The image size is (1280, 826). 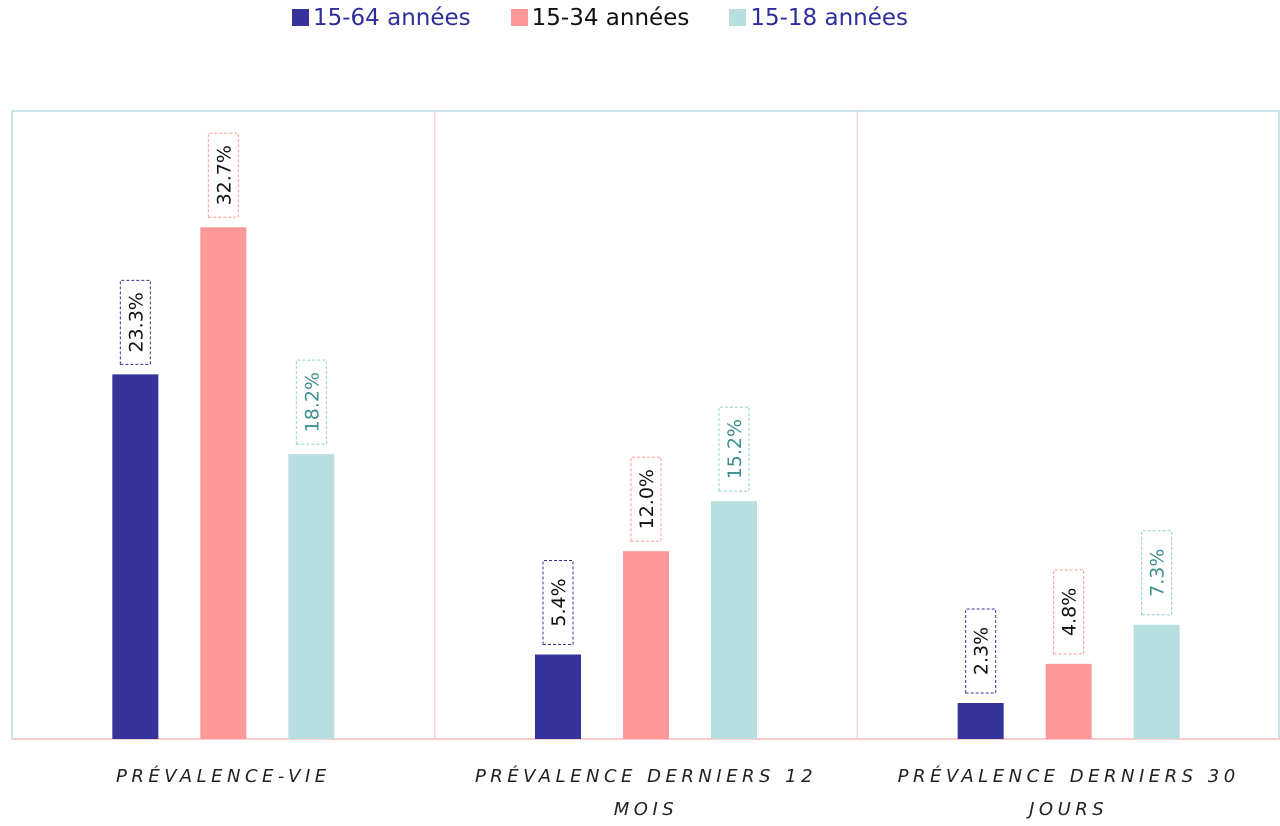 What do you see at coordinates (646, 793) in the screenshot?
I see `x-tick-label: PRÉVALENCE DERNIERS 12 MOIS` at bounding box center [646, 793].